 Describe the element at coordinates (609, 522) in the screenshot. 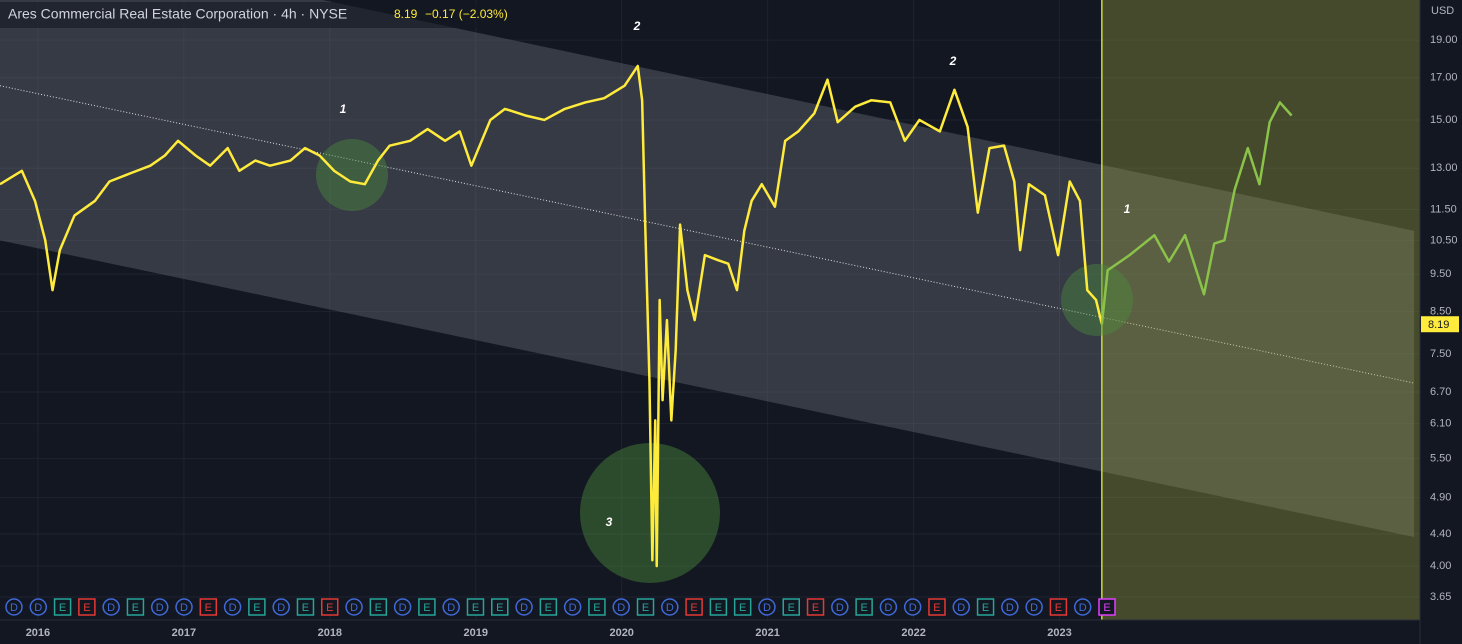

I see `annotation: 3` at that location.